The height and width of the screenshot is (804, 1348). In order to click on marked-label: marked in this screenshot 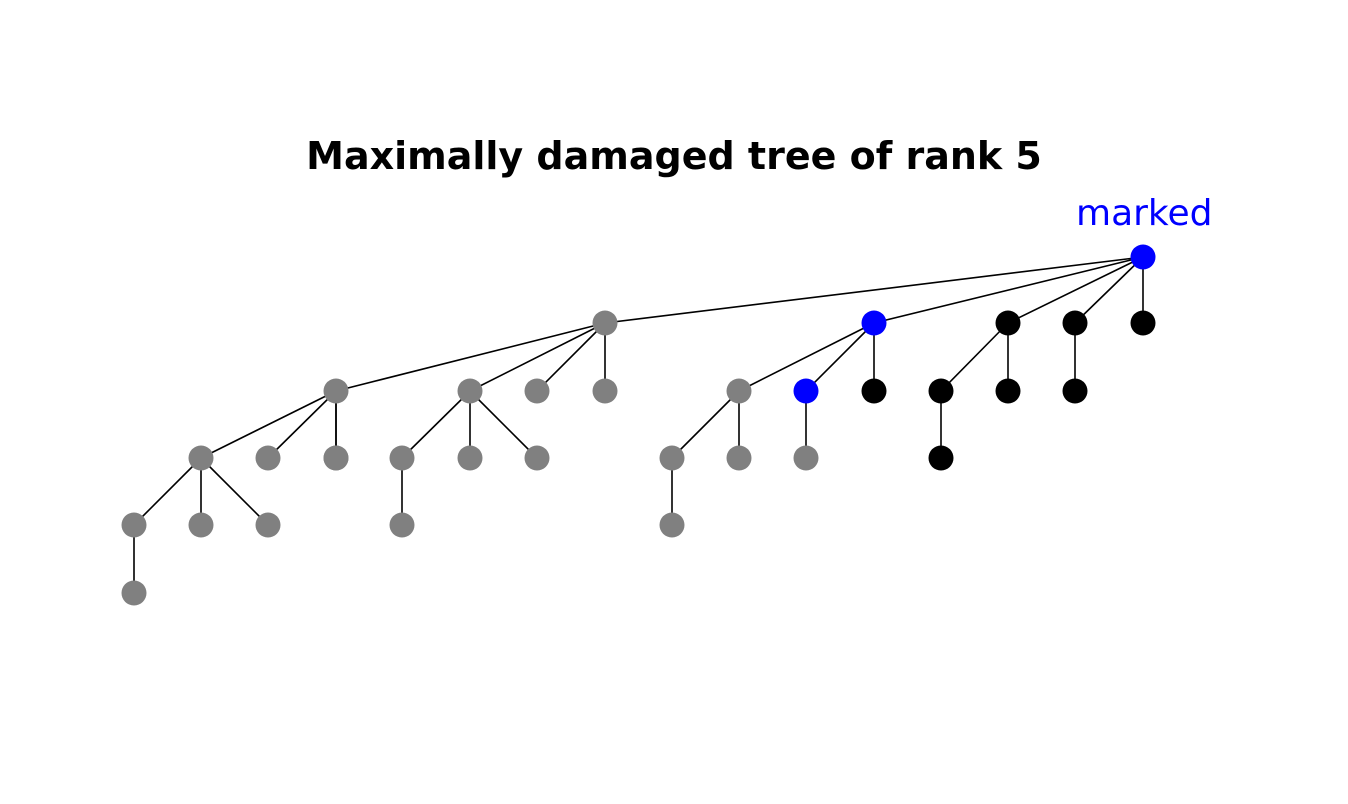, I will do `click(1144, 213)`.